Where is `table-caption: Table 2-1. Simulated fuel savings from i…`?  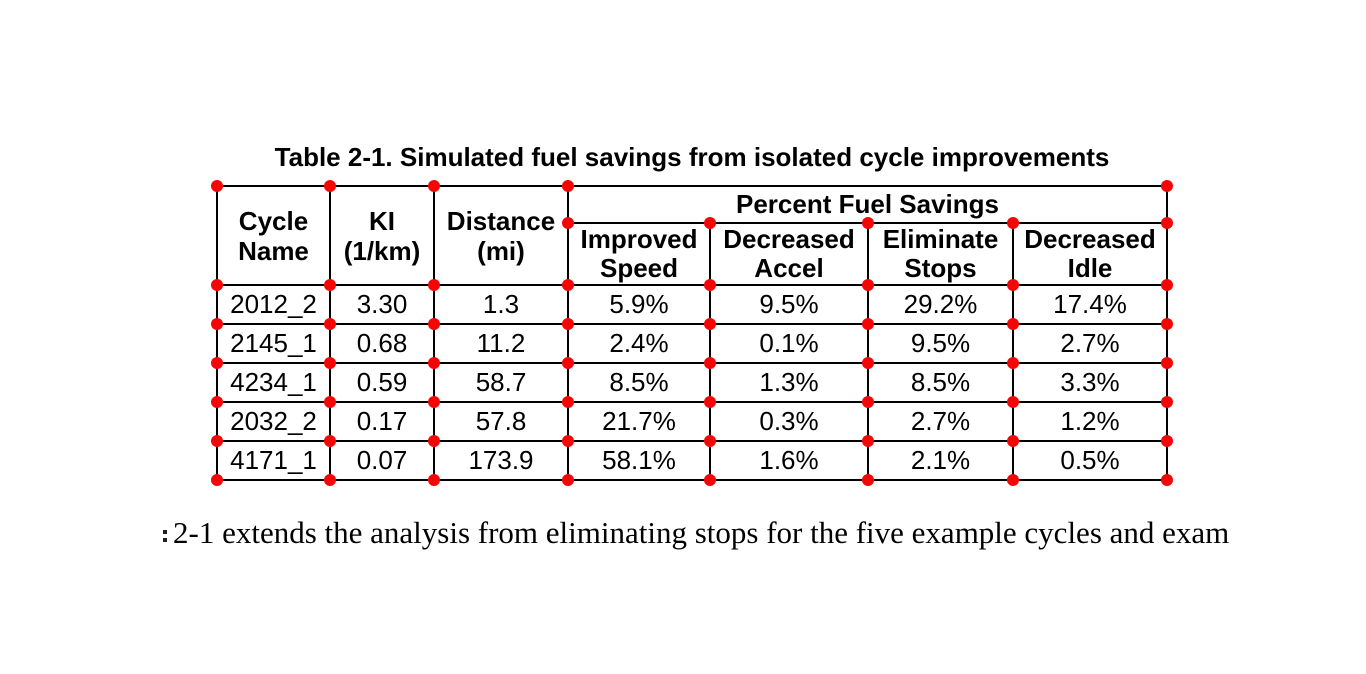 table-caption: Table 2-1. Simulated fuel savings from i… is located at coordinates (692, 157).